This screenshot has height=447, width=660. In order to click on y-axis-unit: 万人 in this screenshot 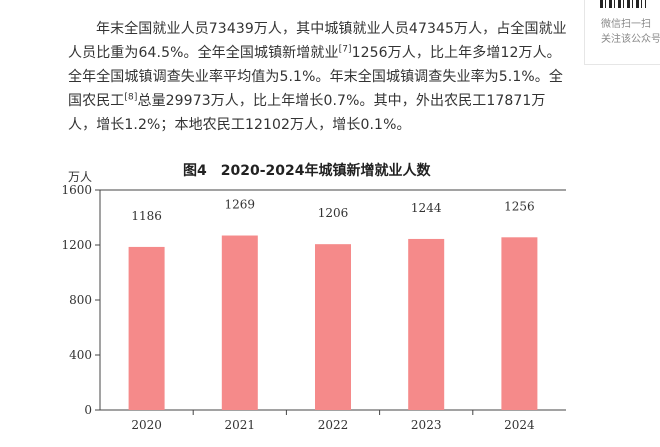, I will do `click(80, 177)`.